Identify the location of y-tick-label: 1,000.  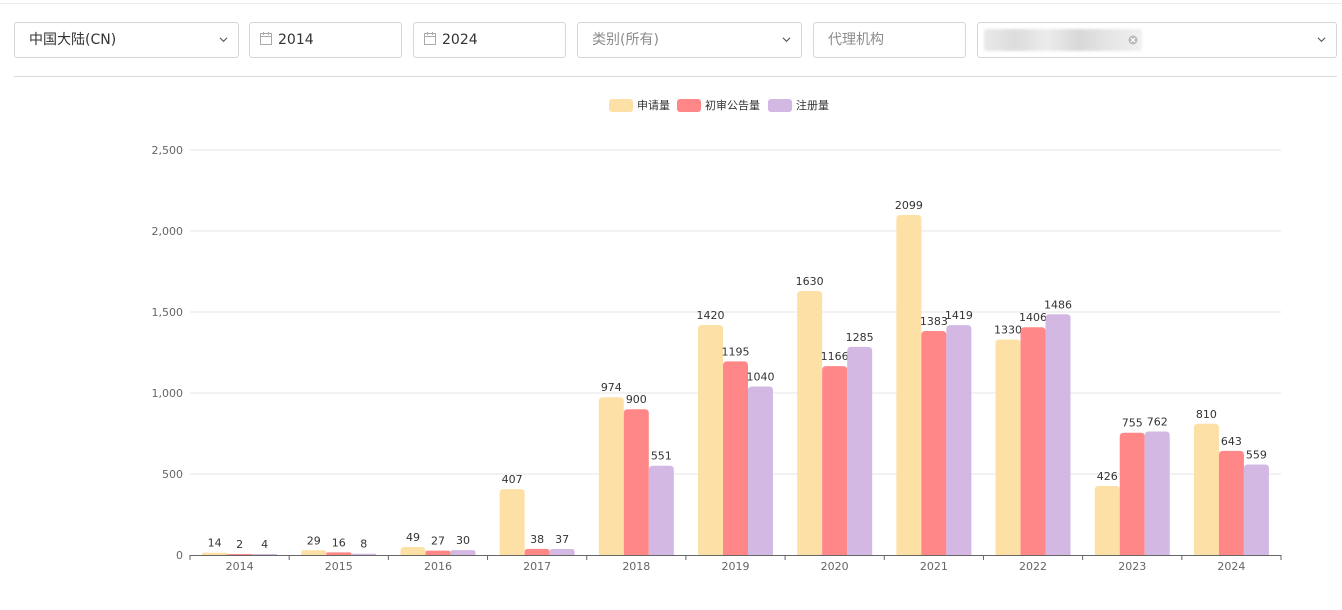
(168, 393).